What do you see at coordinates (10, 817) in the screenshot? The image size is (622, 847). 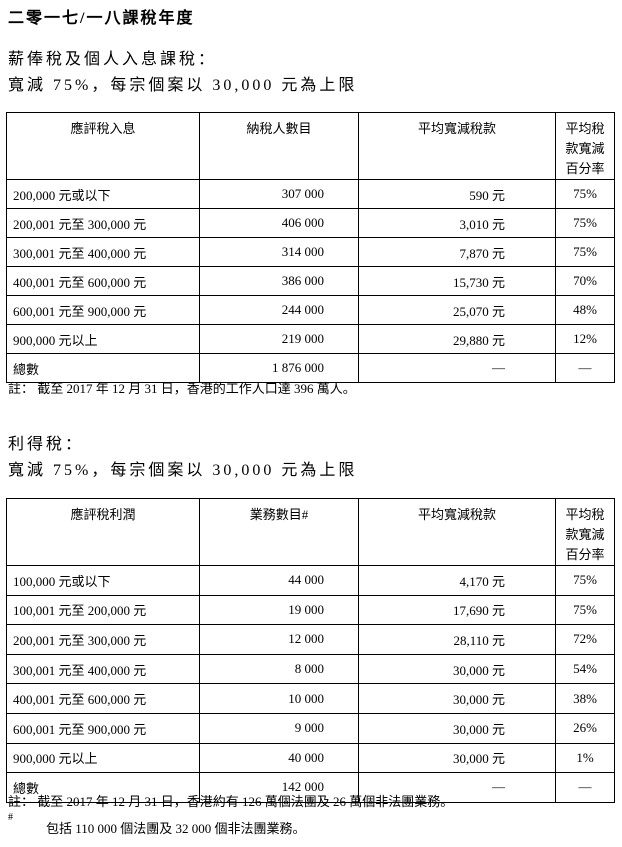 I see `footnote-mark: #` at bounding box center [10, 817].